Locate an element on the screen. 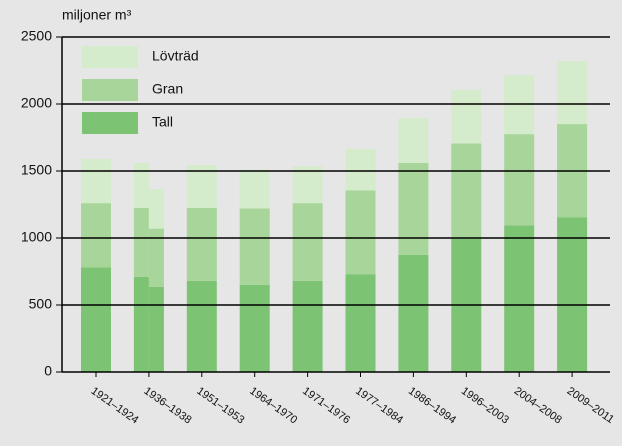  y-tick-label: 0 is located at coordinates (48, 371).